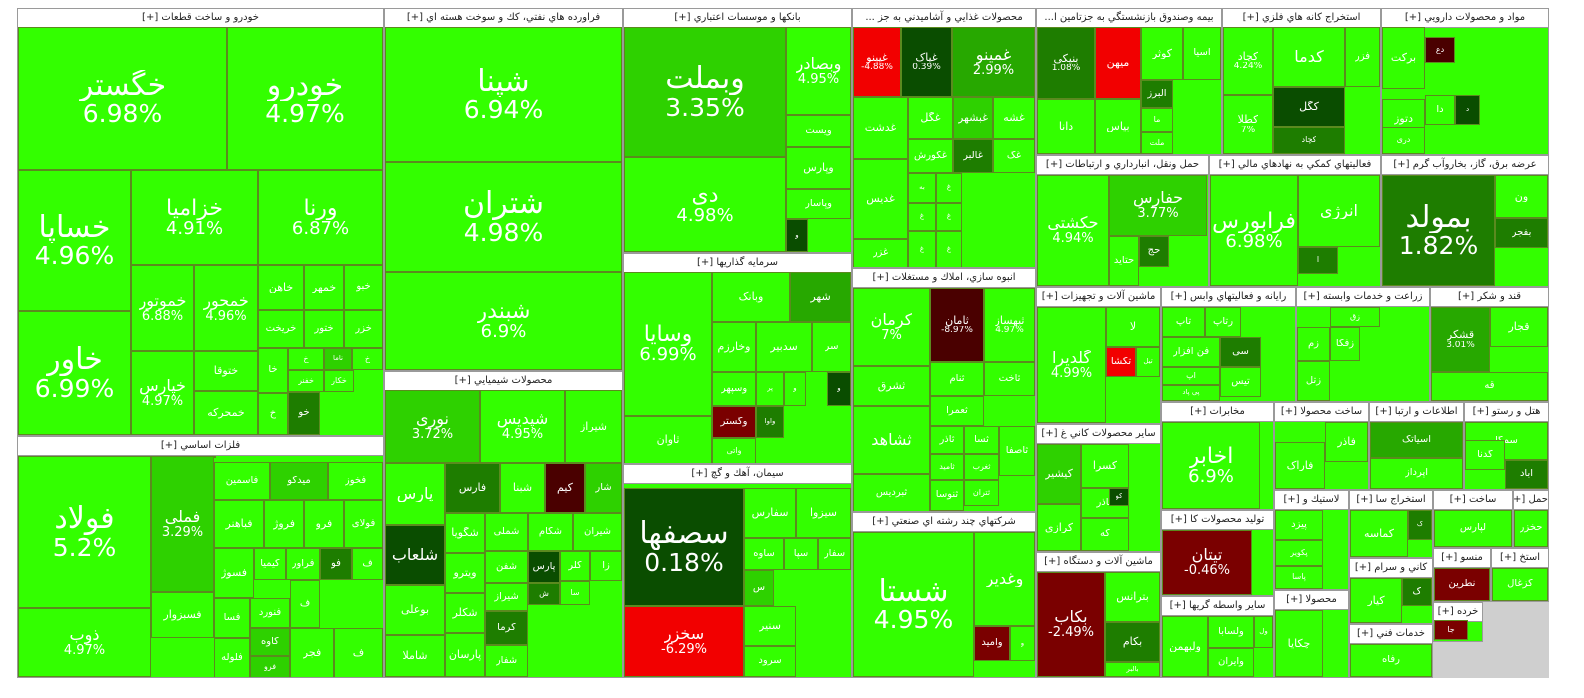 Image resolution: width=1584 pixels, height=698 pixels. What do you see at coordinates (565, 488) in the screenshot?
I see `stock-tile: کیم` at bounding box center [565, 488].